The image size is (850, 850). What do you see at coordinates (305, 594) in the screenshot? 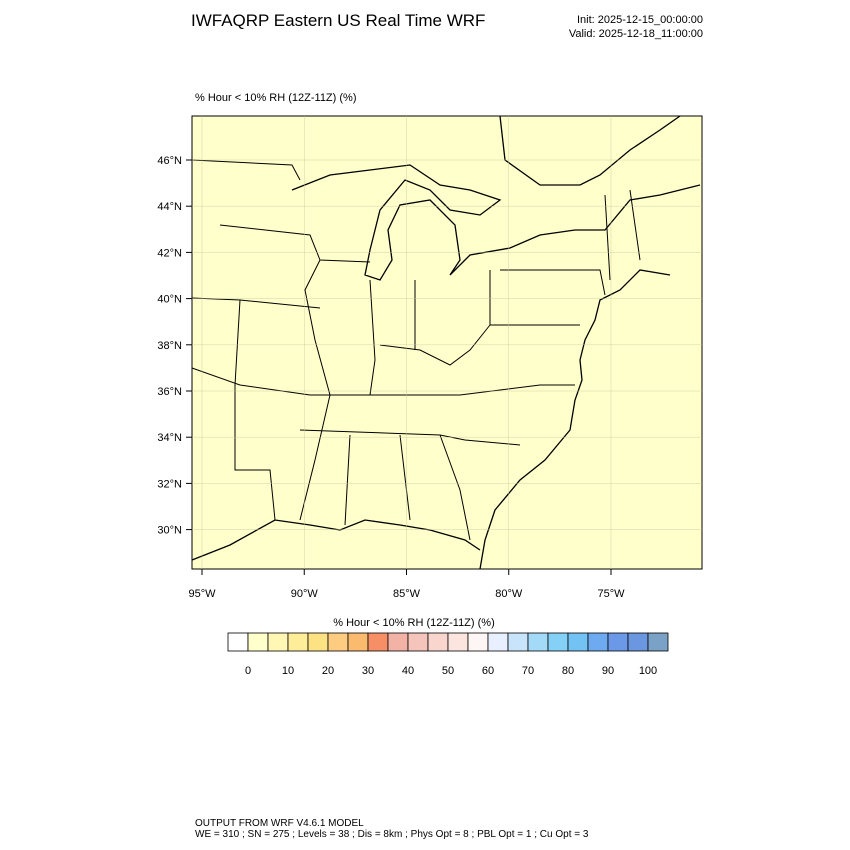
I see `lon-tick-label: 90°W` at bounding box center [305, 594].